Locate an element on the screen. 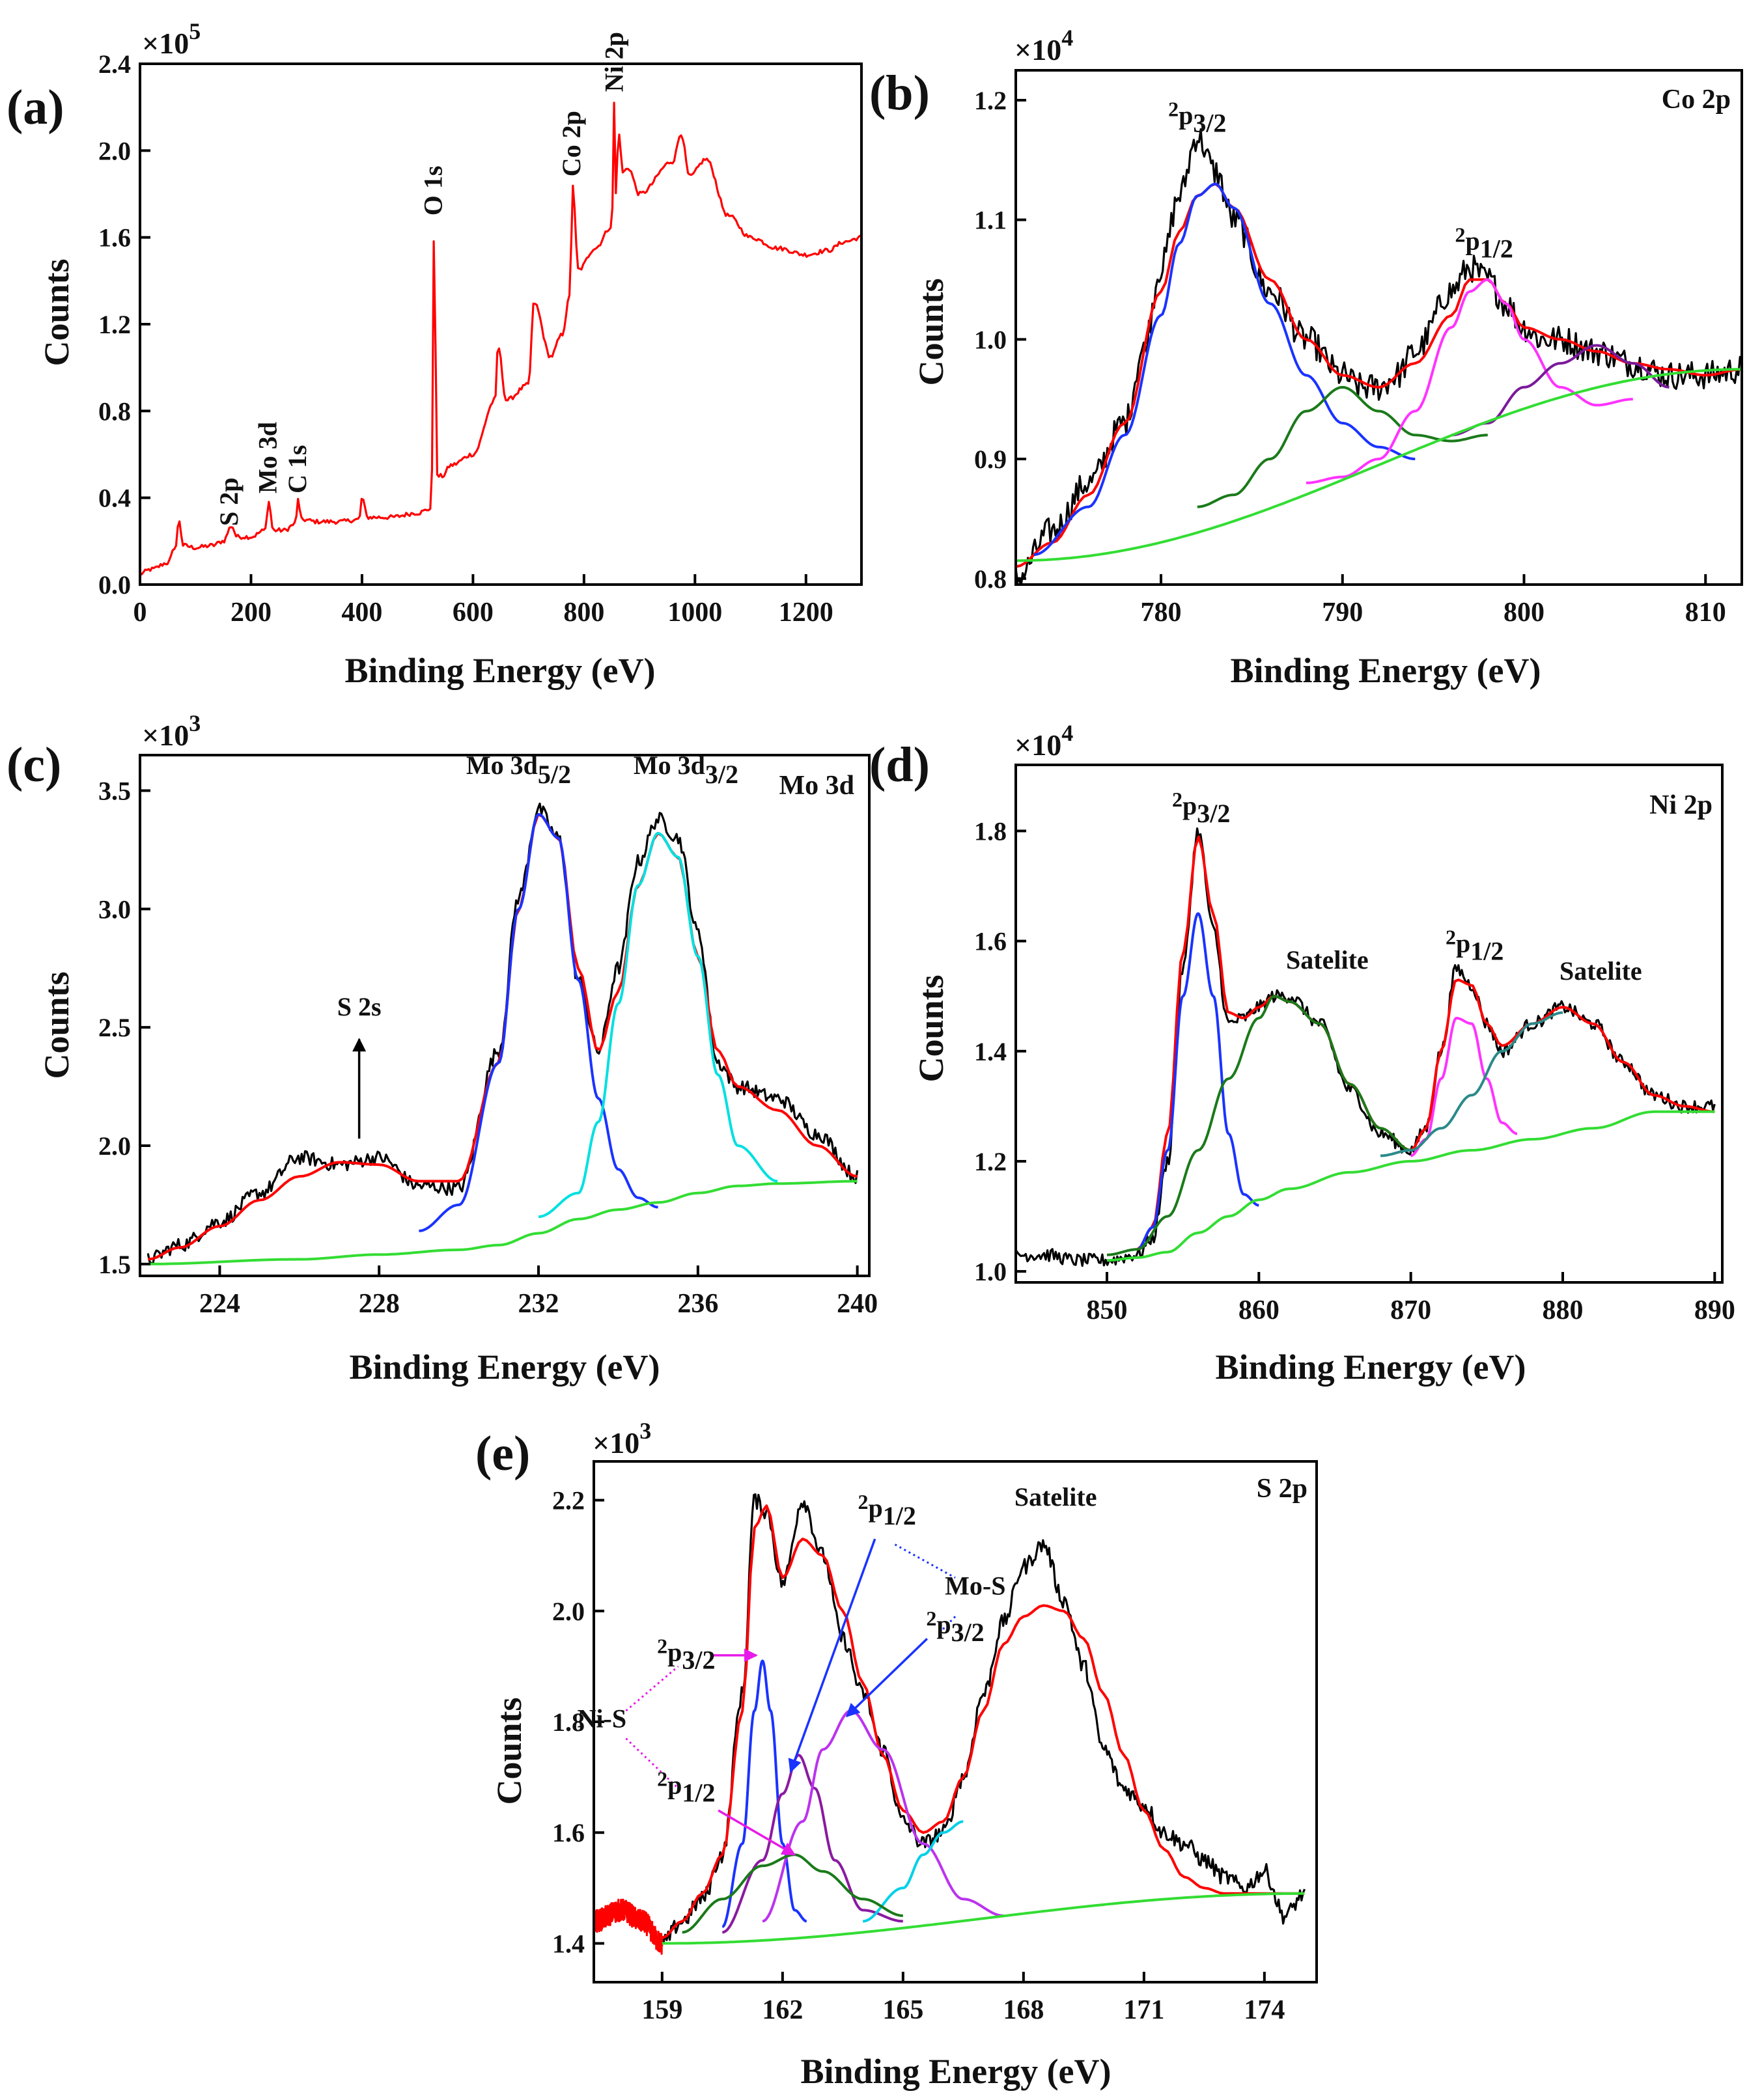  panel-a-ytick-label-1: 0.4 is located at coordinates (114, 498).